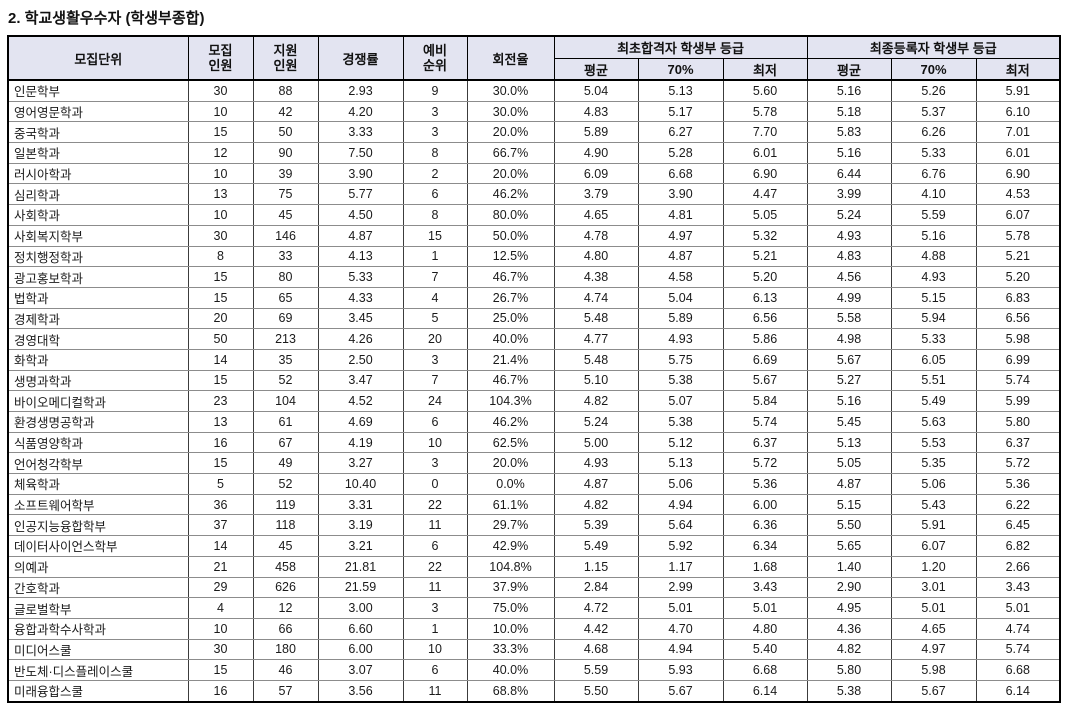 The height and width of the screenshot is (708, 1068). I want to click on value-cell: 6.37, so click(765, 442).